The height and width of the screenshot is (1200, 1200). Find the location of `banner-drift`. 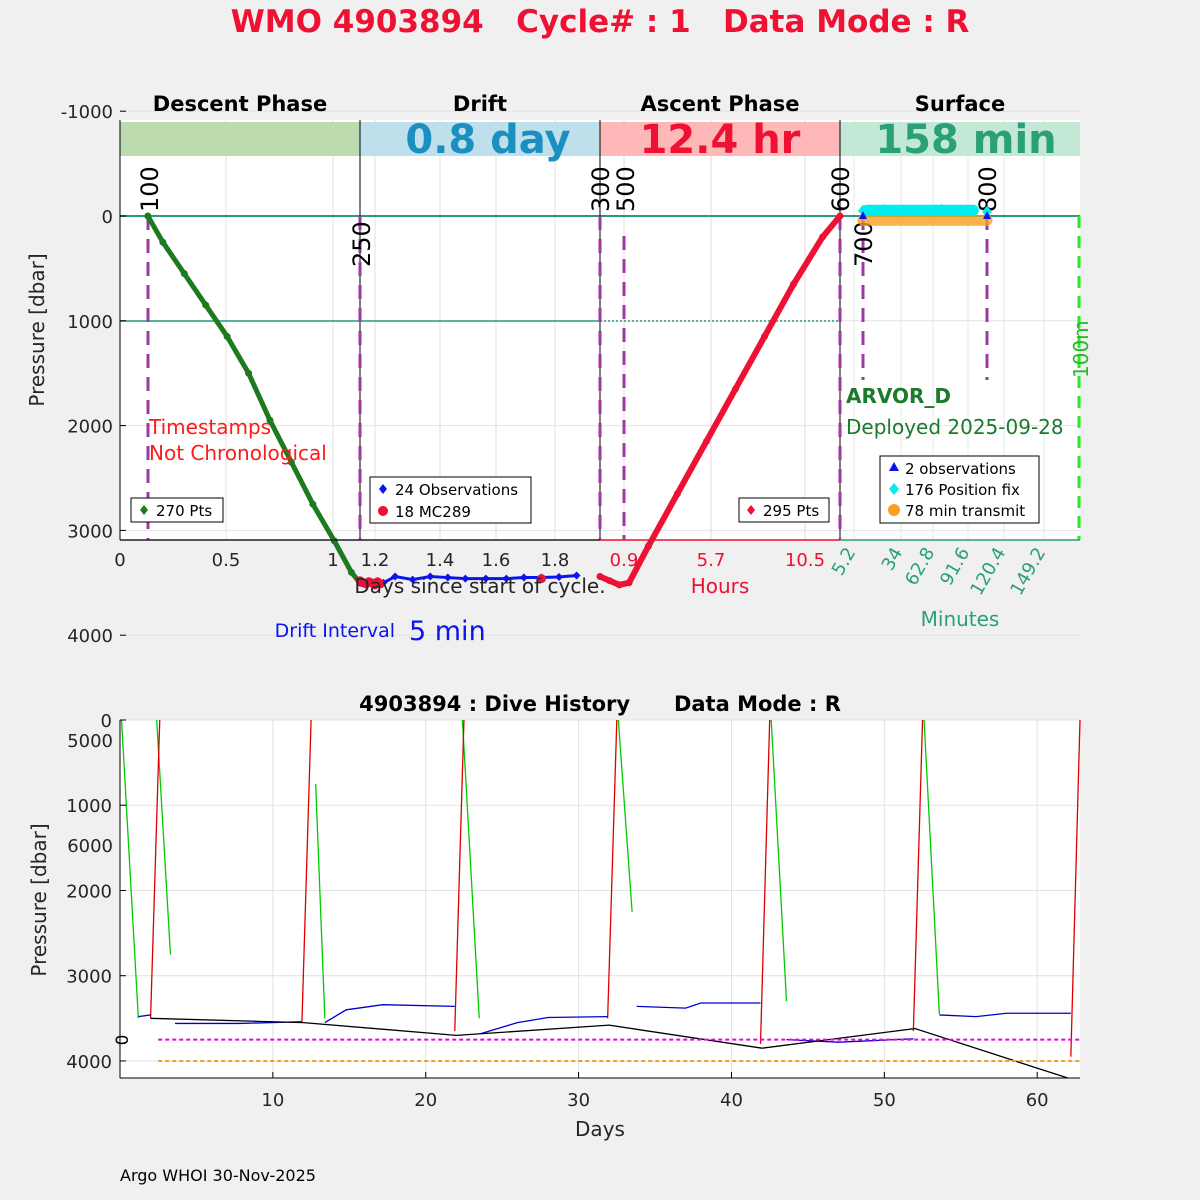

banner-drift is located at coordinates (480, 139).